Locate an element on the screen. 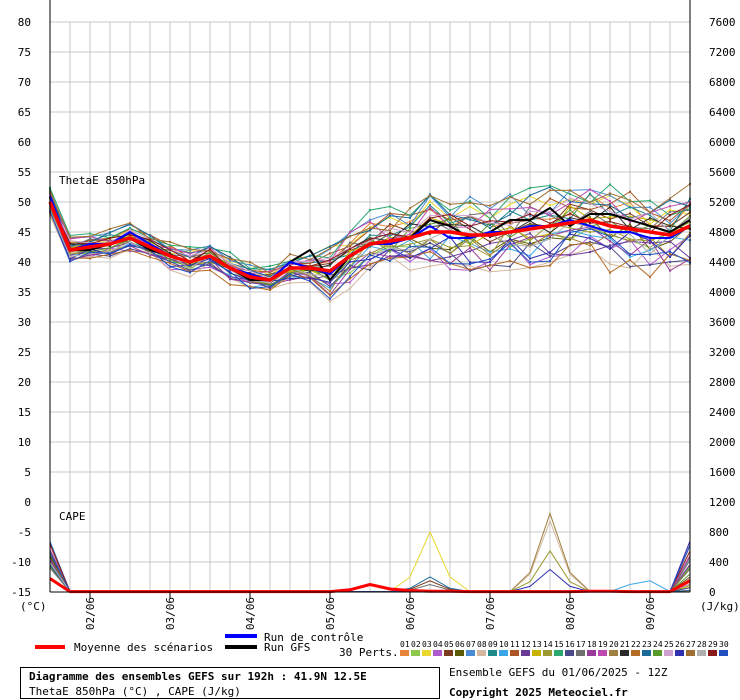  x-tick-label: 07/06 is located at coordinates (490, 613).